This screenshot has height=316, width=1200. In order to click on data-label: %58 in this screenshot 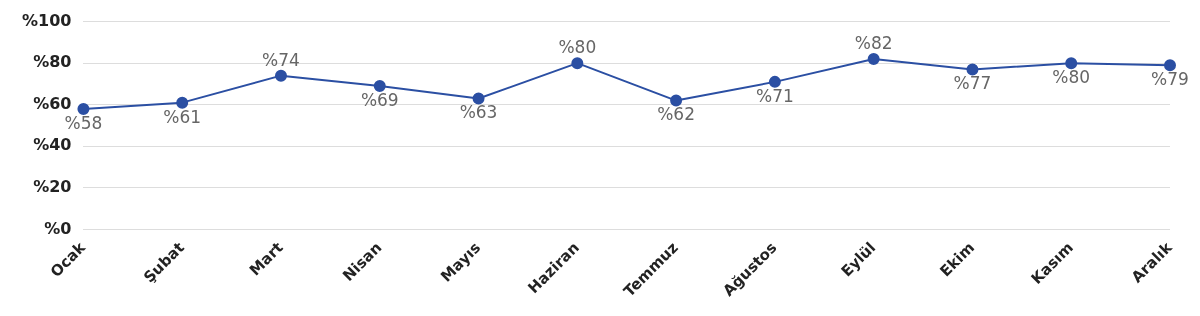, I will do `click(83, 122)`.